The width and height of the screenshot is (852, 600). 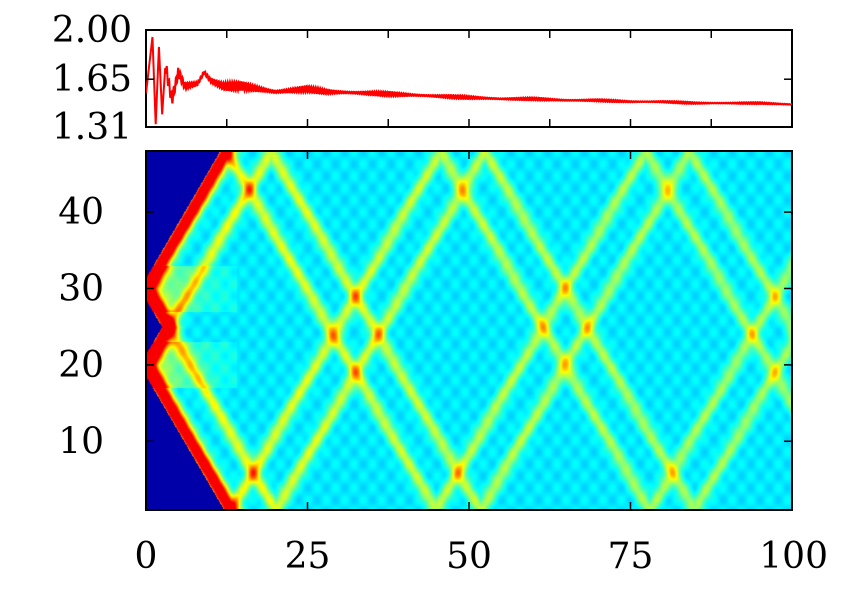 What do you see at coordinates (92, 127) in the screenshot?
I see `top-y-tick-label: 1.31` at bounding box center [92, 127].